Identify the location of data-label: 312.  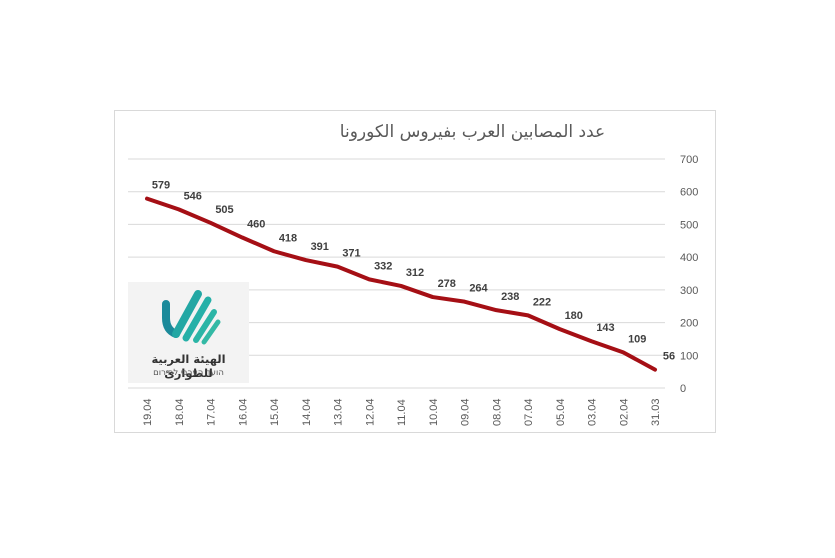
(415, 273).